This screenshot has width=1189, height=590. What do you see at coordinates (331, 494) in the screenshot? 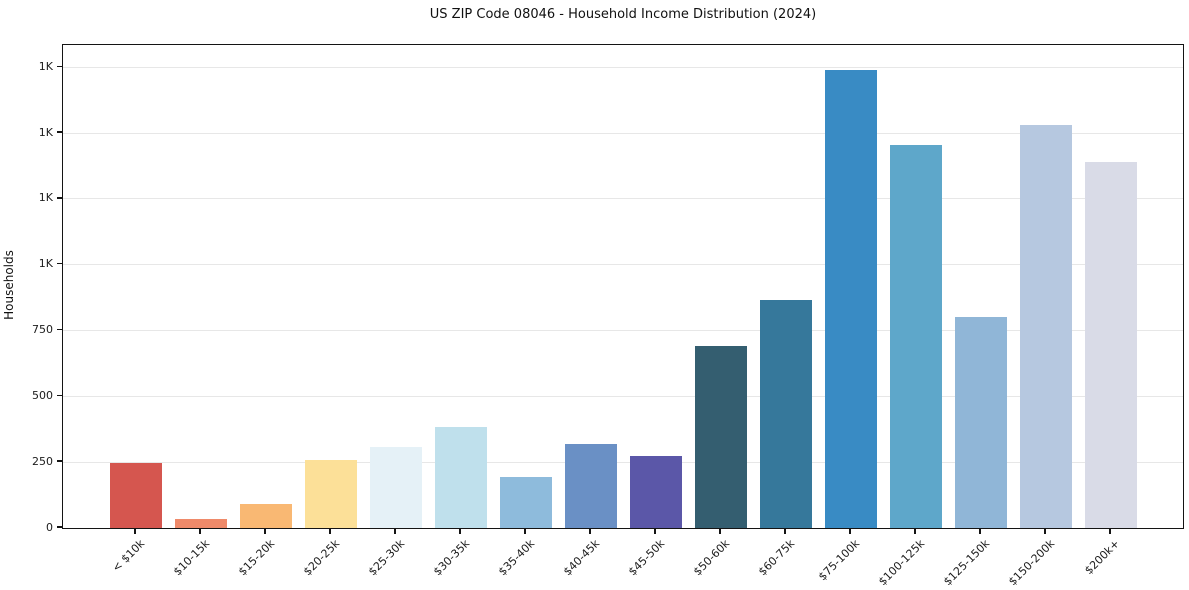
I see `bar-20-25k` at bounding box center [331, 494].